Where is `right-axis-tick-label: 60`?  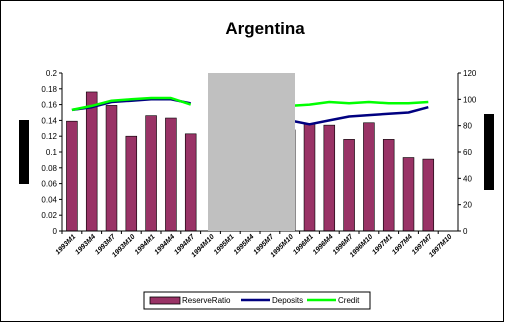 right-axis-tick-label: 60 is located at coordinates (467, 152).